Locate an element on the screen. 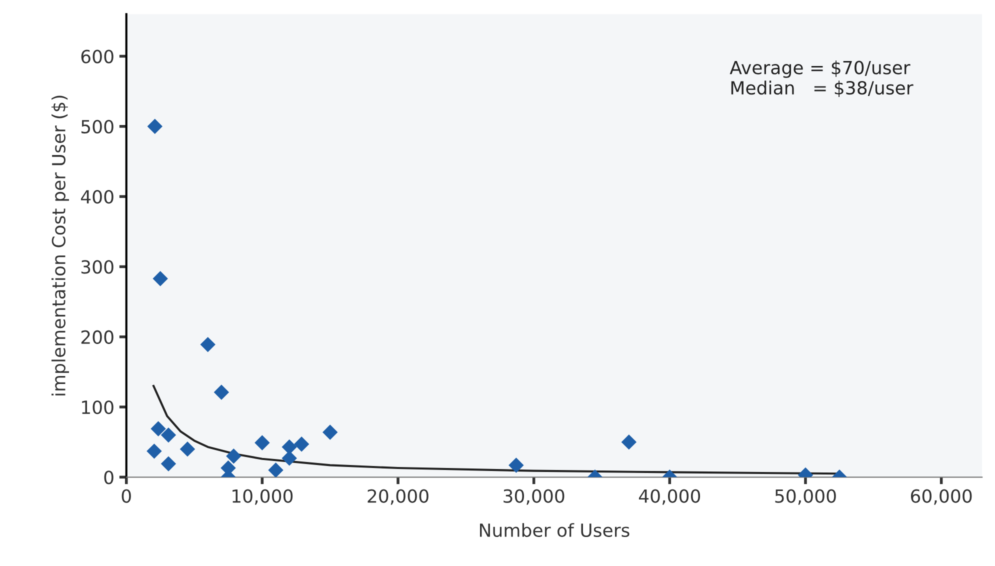 Image resolution: width=995 pixels, height=566 pixels. x-tick-label: 60,000 is located at coordinates (941, 497).